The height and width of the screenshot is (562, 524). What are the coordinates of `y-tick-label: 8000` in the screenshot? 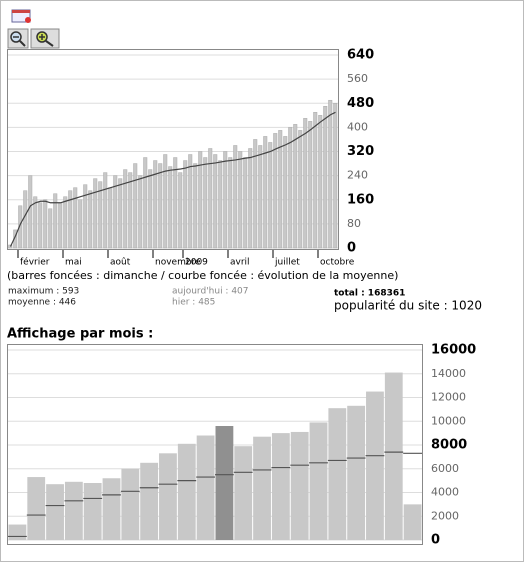 It's located at (449, 445).